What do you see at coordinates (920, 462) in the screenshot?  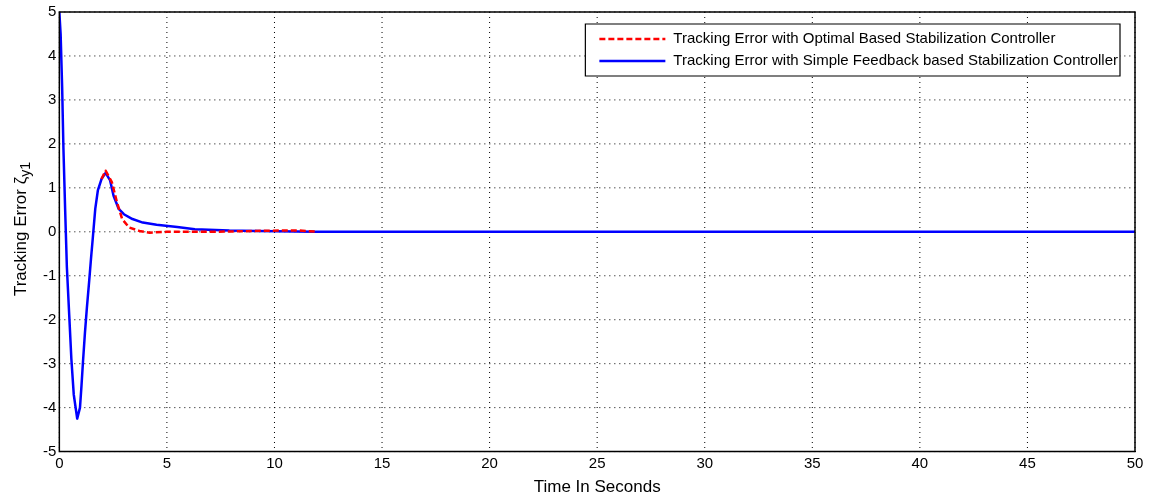 I see `x-tick-label: 40` at bounding box center [920, 462].